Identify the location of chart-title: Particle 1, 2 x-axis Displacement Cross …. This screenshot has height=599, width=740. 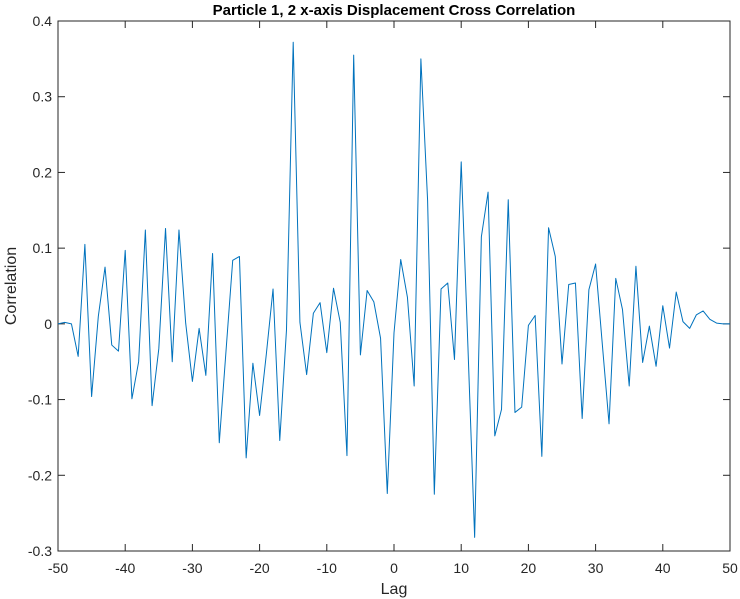
(394, 10).